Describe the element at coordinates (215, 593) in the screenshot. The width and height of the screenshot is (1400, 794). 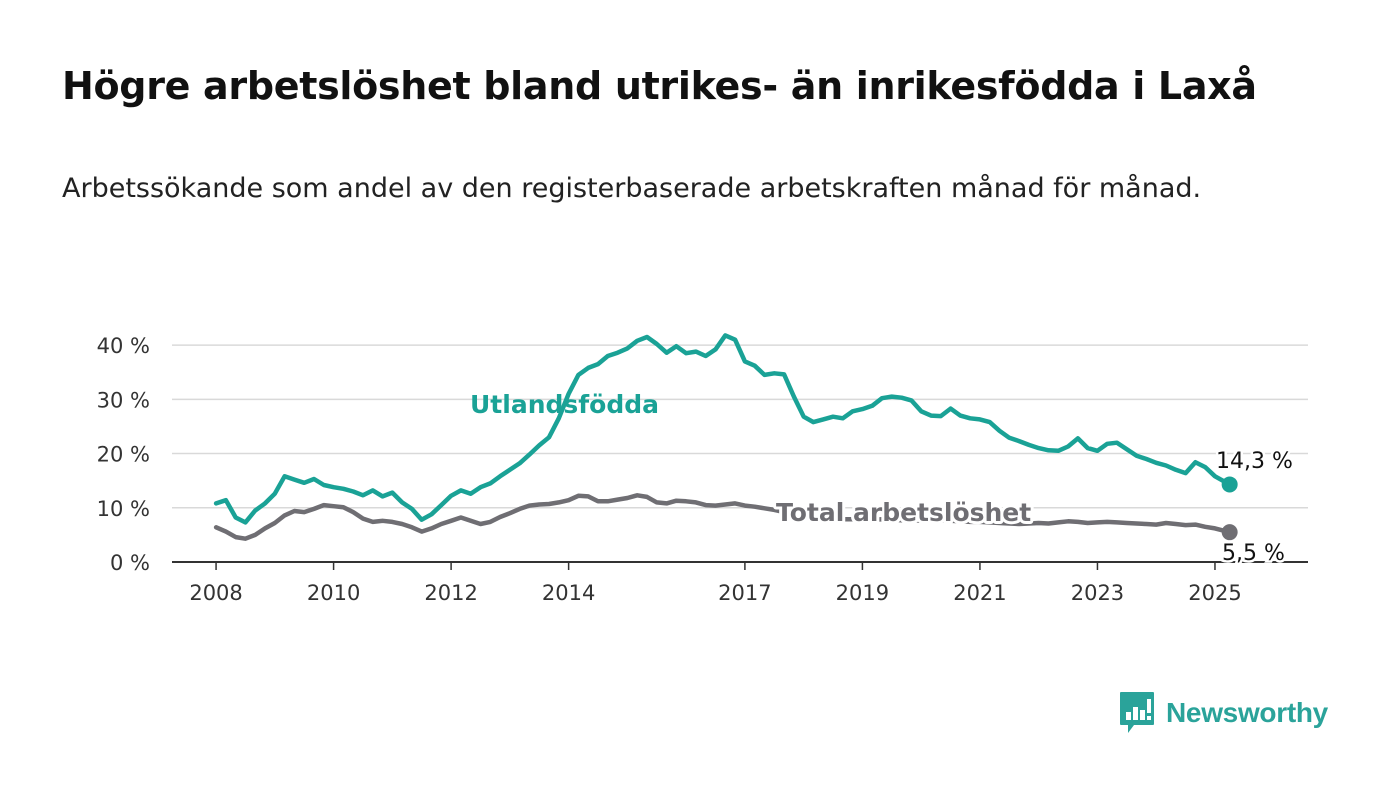
I see `x-tick-label: 2008` at that location.